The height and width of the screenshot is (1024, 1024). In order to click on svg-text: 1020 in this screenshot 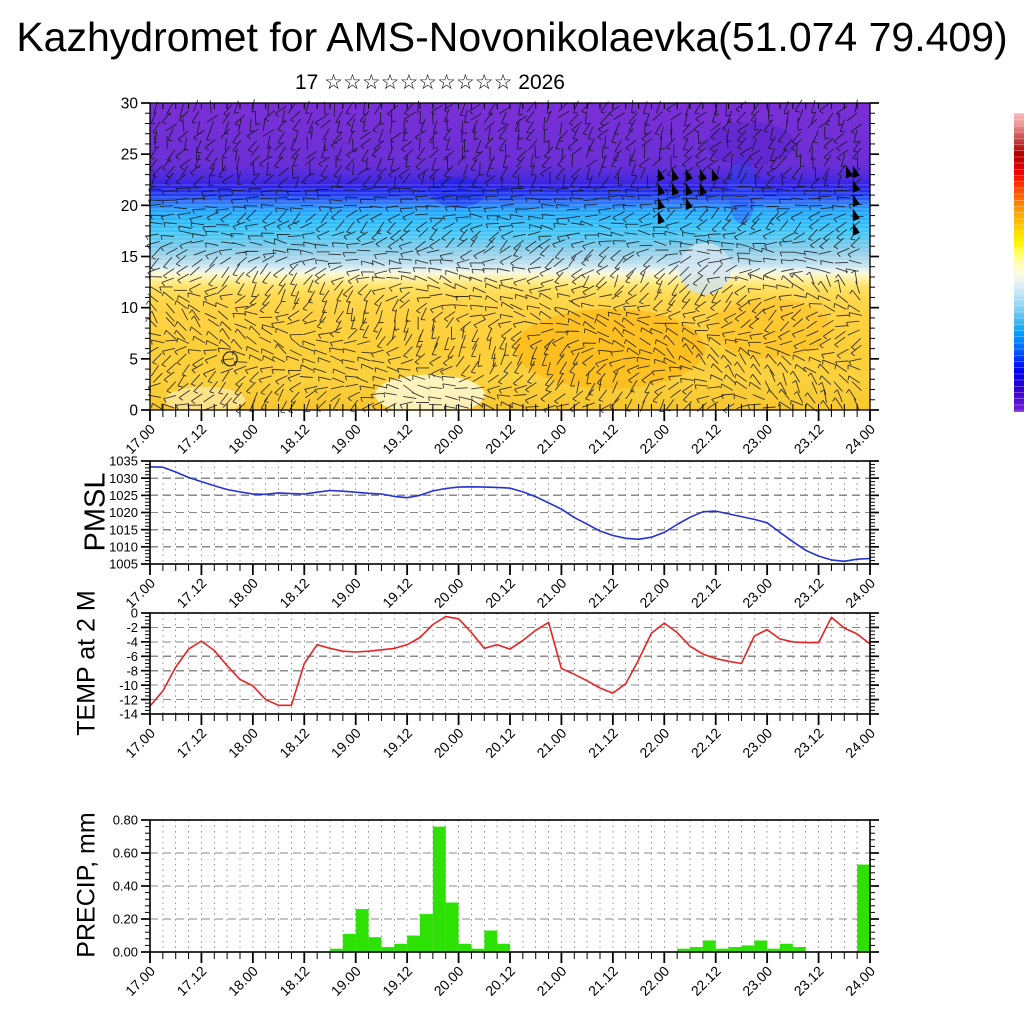, I will do `click(123, 512)`.